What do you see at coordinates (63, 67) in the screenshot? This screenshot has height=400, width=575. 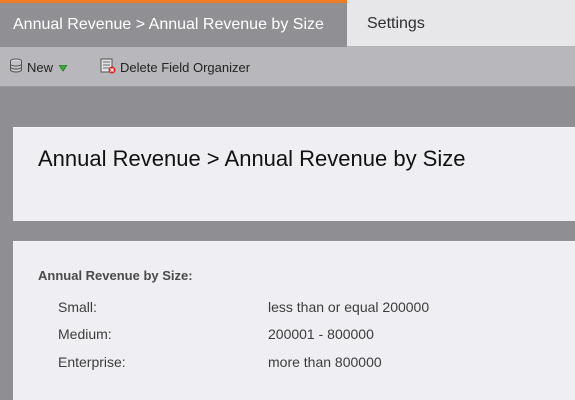 I see `dropdown-arrow-icon` at bounding box center [63, 67].